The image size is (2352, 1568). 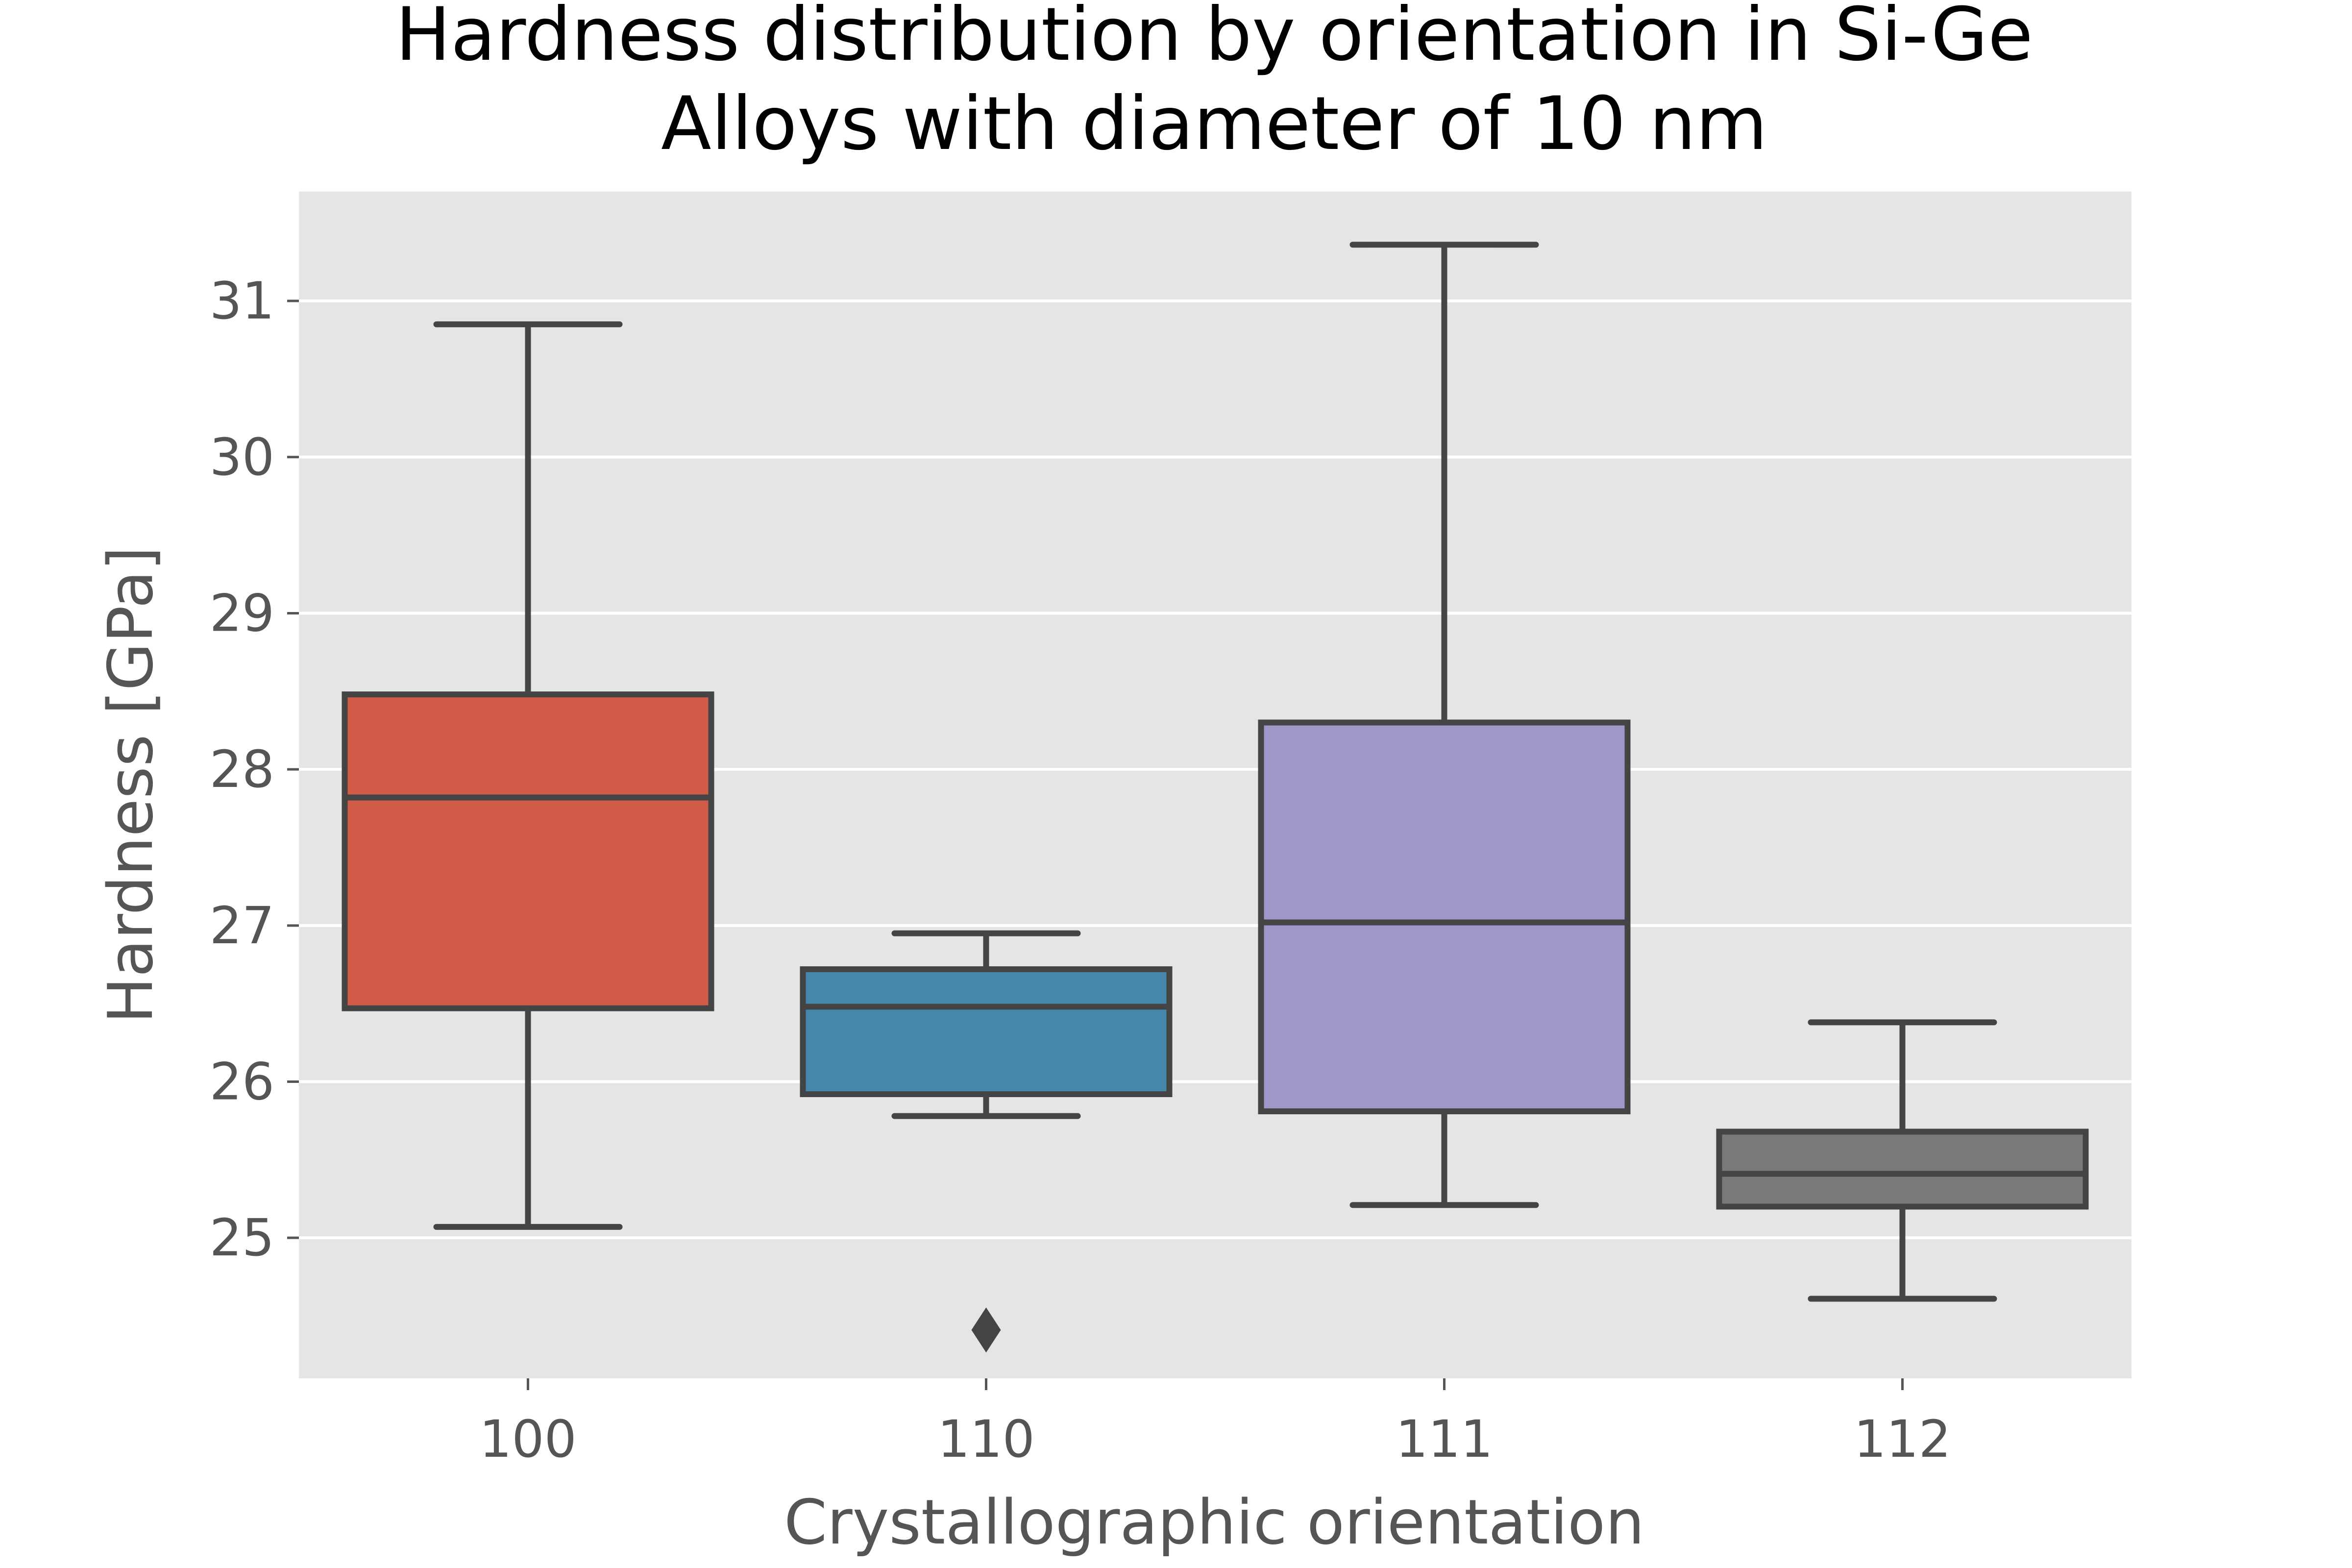 I want to click on x-axis-label: Crystallographic orientation, so click(x=1214, y=1522).